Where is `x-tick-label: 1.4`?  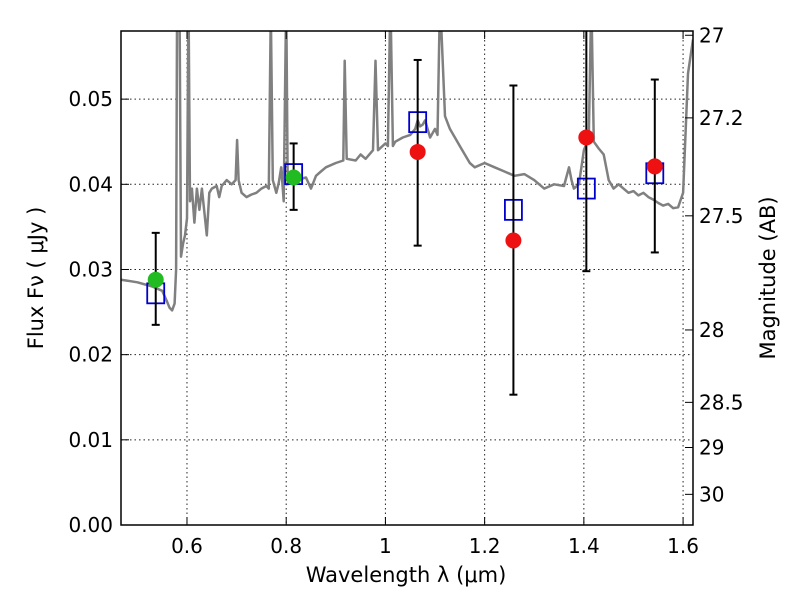 x-tick-label: 1.4 is located at coordinates (584, 546).